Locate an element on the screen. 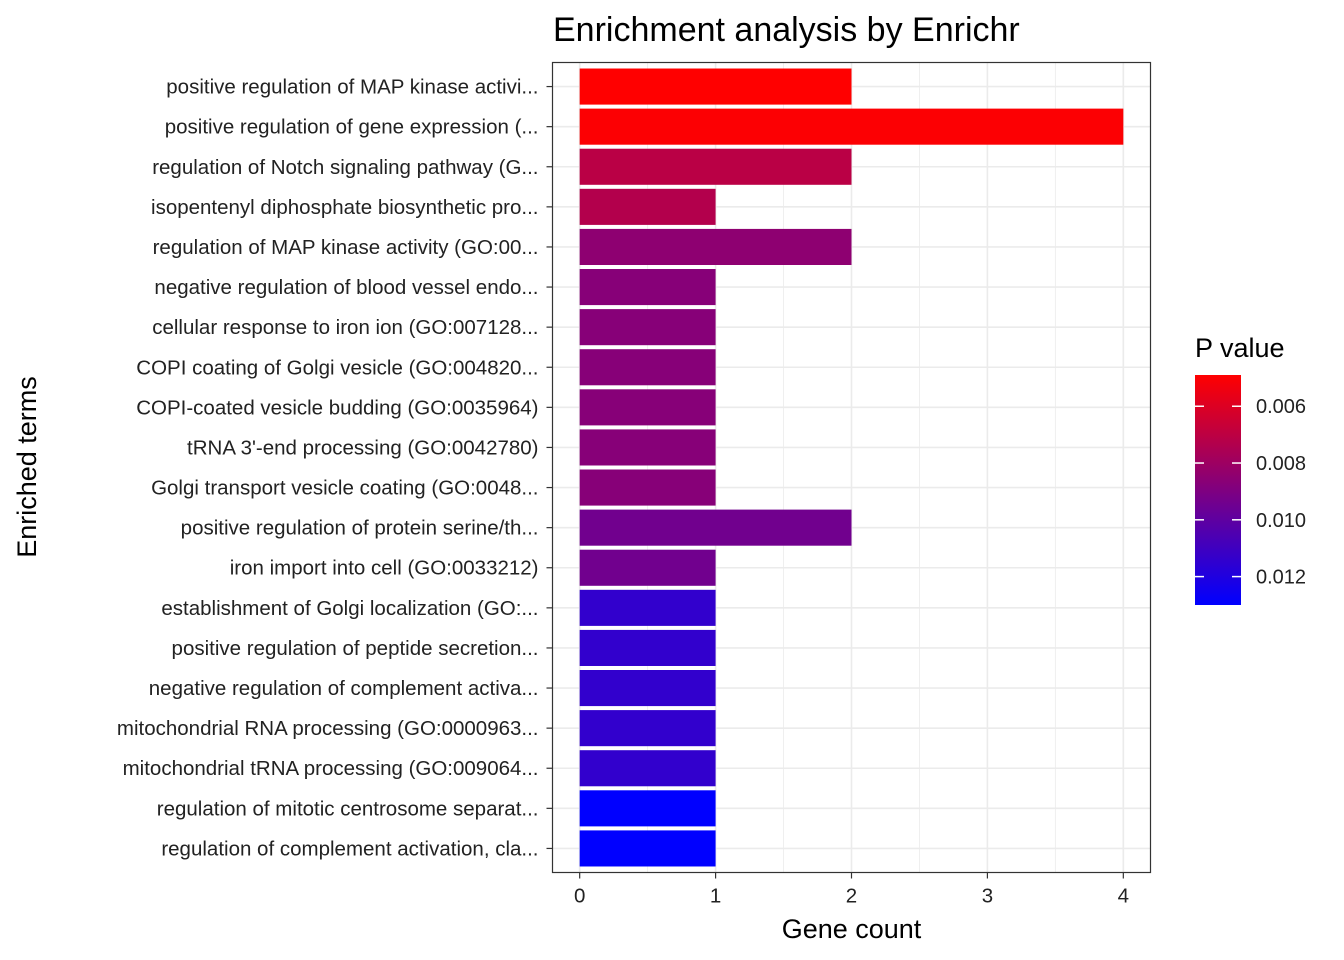 This screenshot has height=960, width=1344. legend-tick-label: 0.012 is located at coordinates (1281, 578).